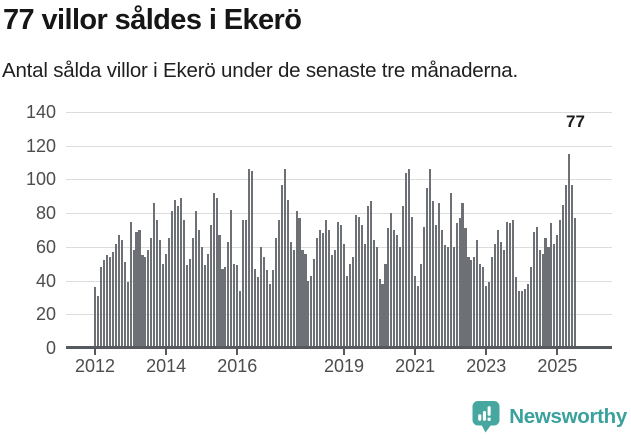 Image resolution: width=631 pixels, height=439 pixels. Describe the element at coordinates (45, 314) in the screenshot. I see `y-axis-tick-label: 20` at that location.